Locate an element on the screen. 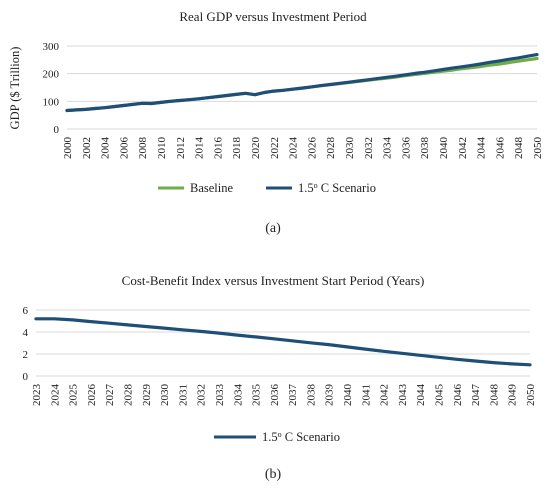  chart-a-y-axis-label: GDP ($ Trillion) is located at coordinates (15, 88).